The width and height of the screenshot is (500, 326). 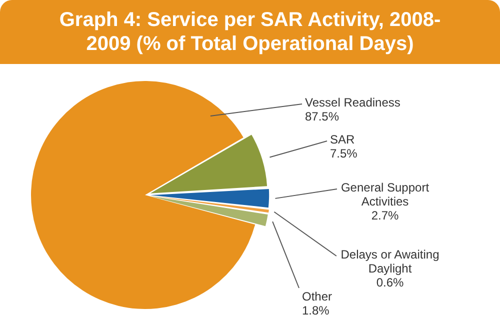 What do you see at coordinates (250, 32) in the screenshot?
I see `chart-title: Graph 4: Service per SAR Activity, 2008-2009 (% of Total Operational Days)` at bounding box center [250, 32].